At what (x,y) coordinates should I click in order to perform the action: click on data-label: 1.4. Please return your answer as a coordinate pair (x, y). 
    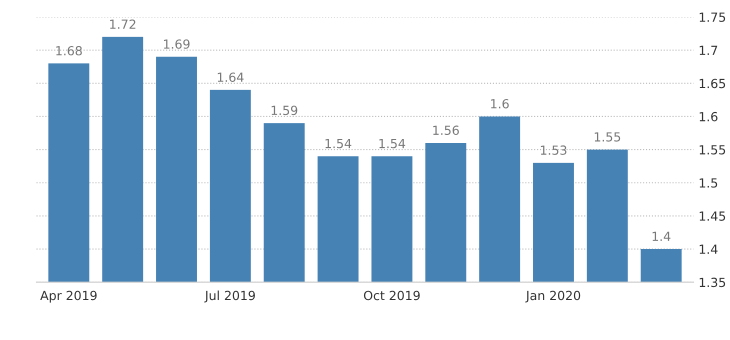
    Looking at the image, I should click on (661, 236).